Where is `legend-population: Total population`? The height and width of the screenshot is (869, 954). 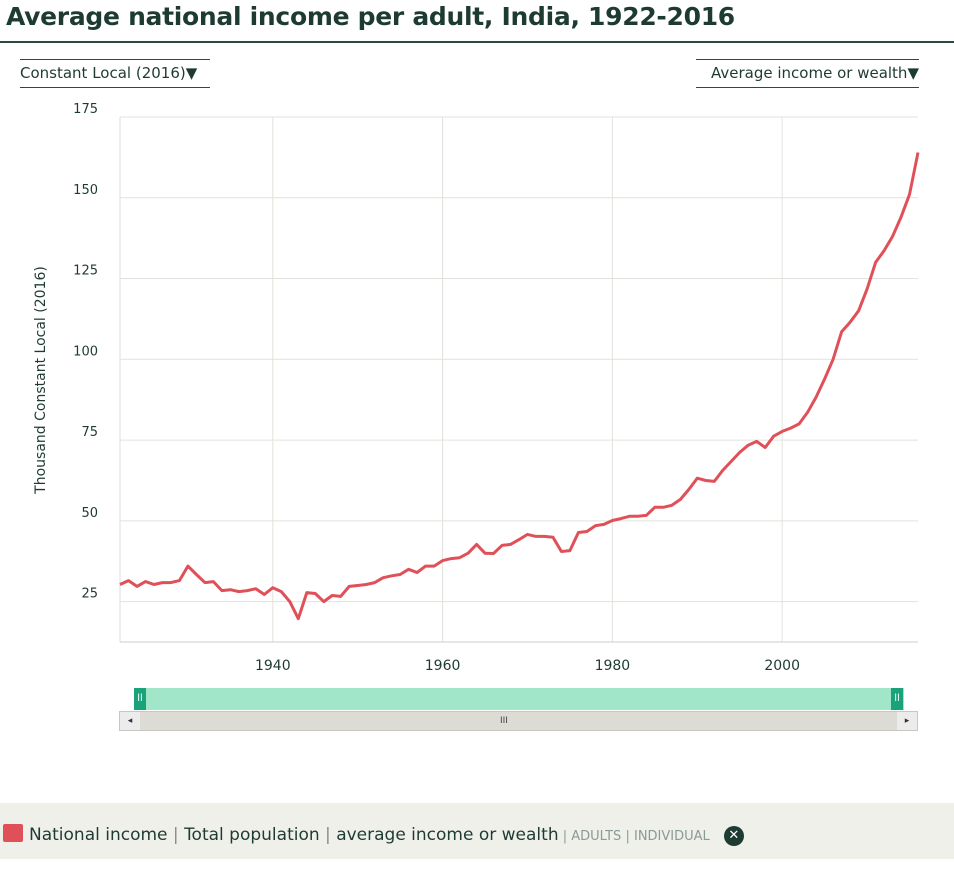 legend-population: Total population is located at coordinates (252, 835).